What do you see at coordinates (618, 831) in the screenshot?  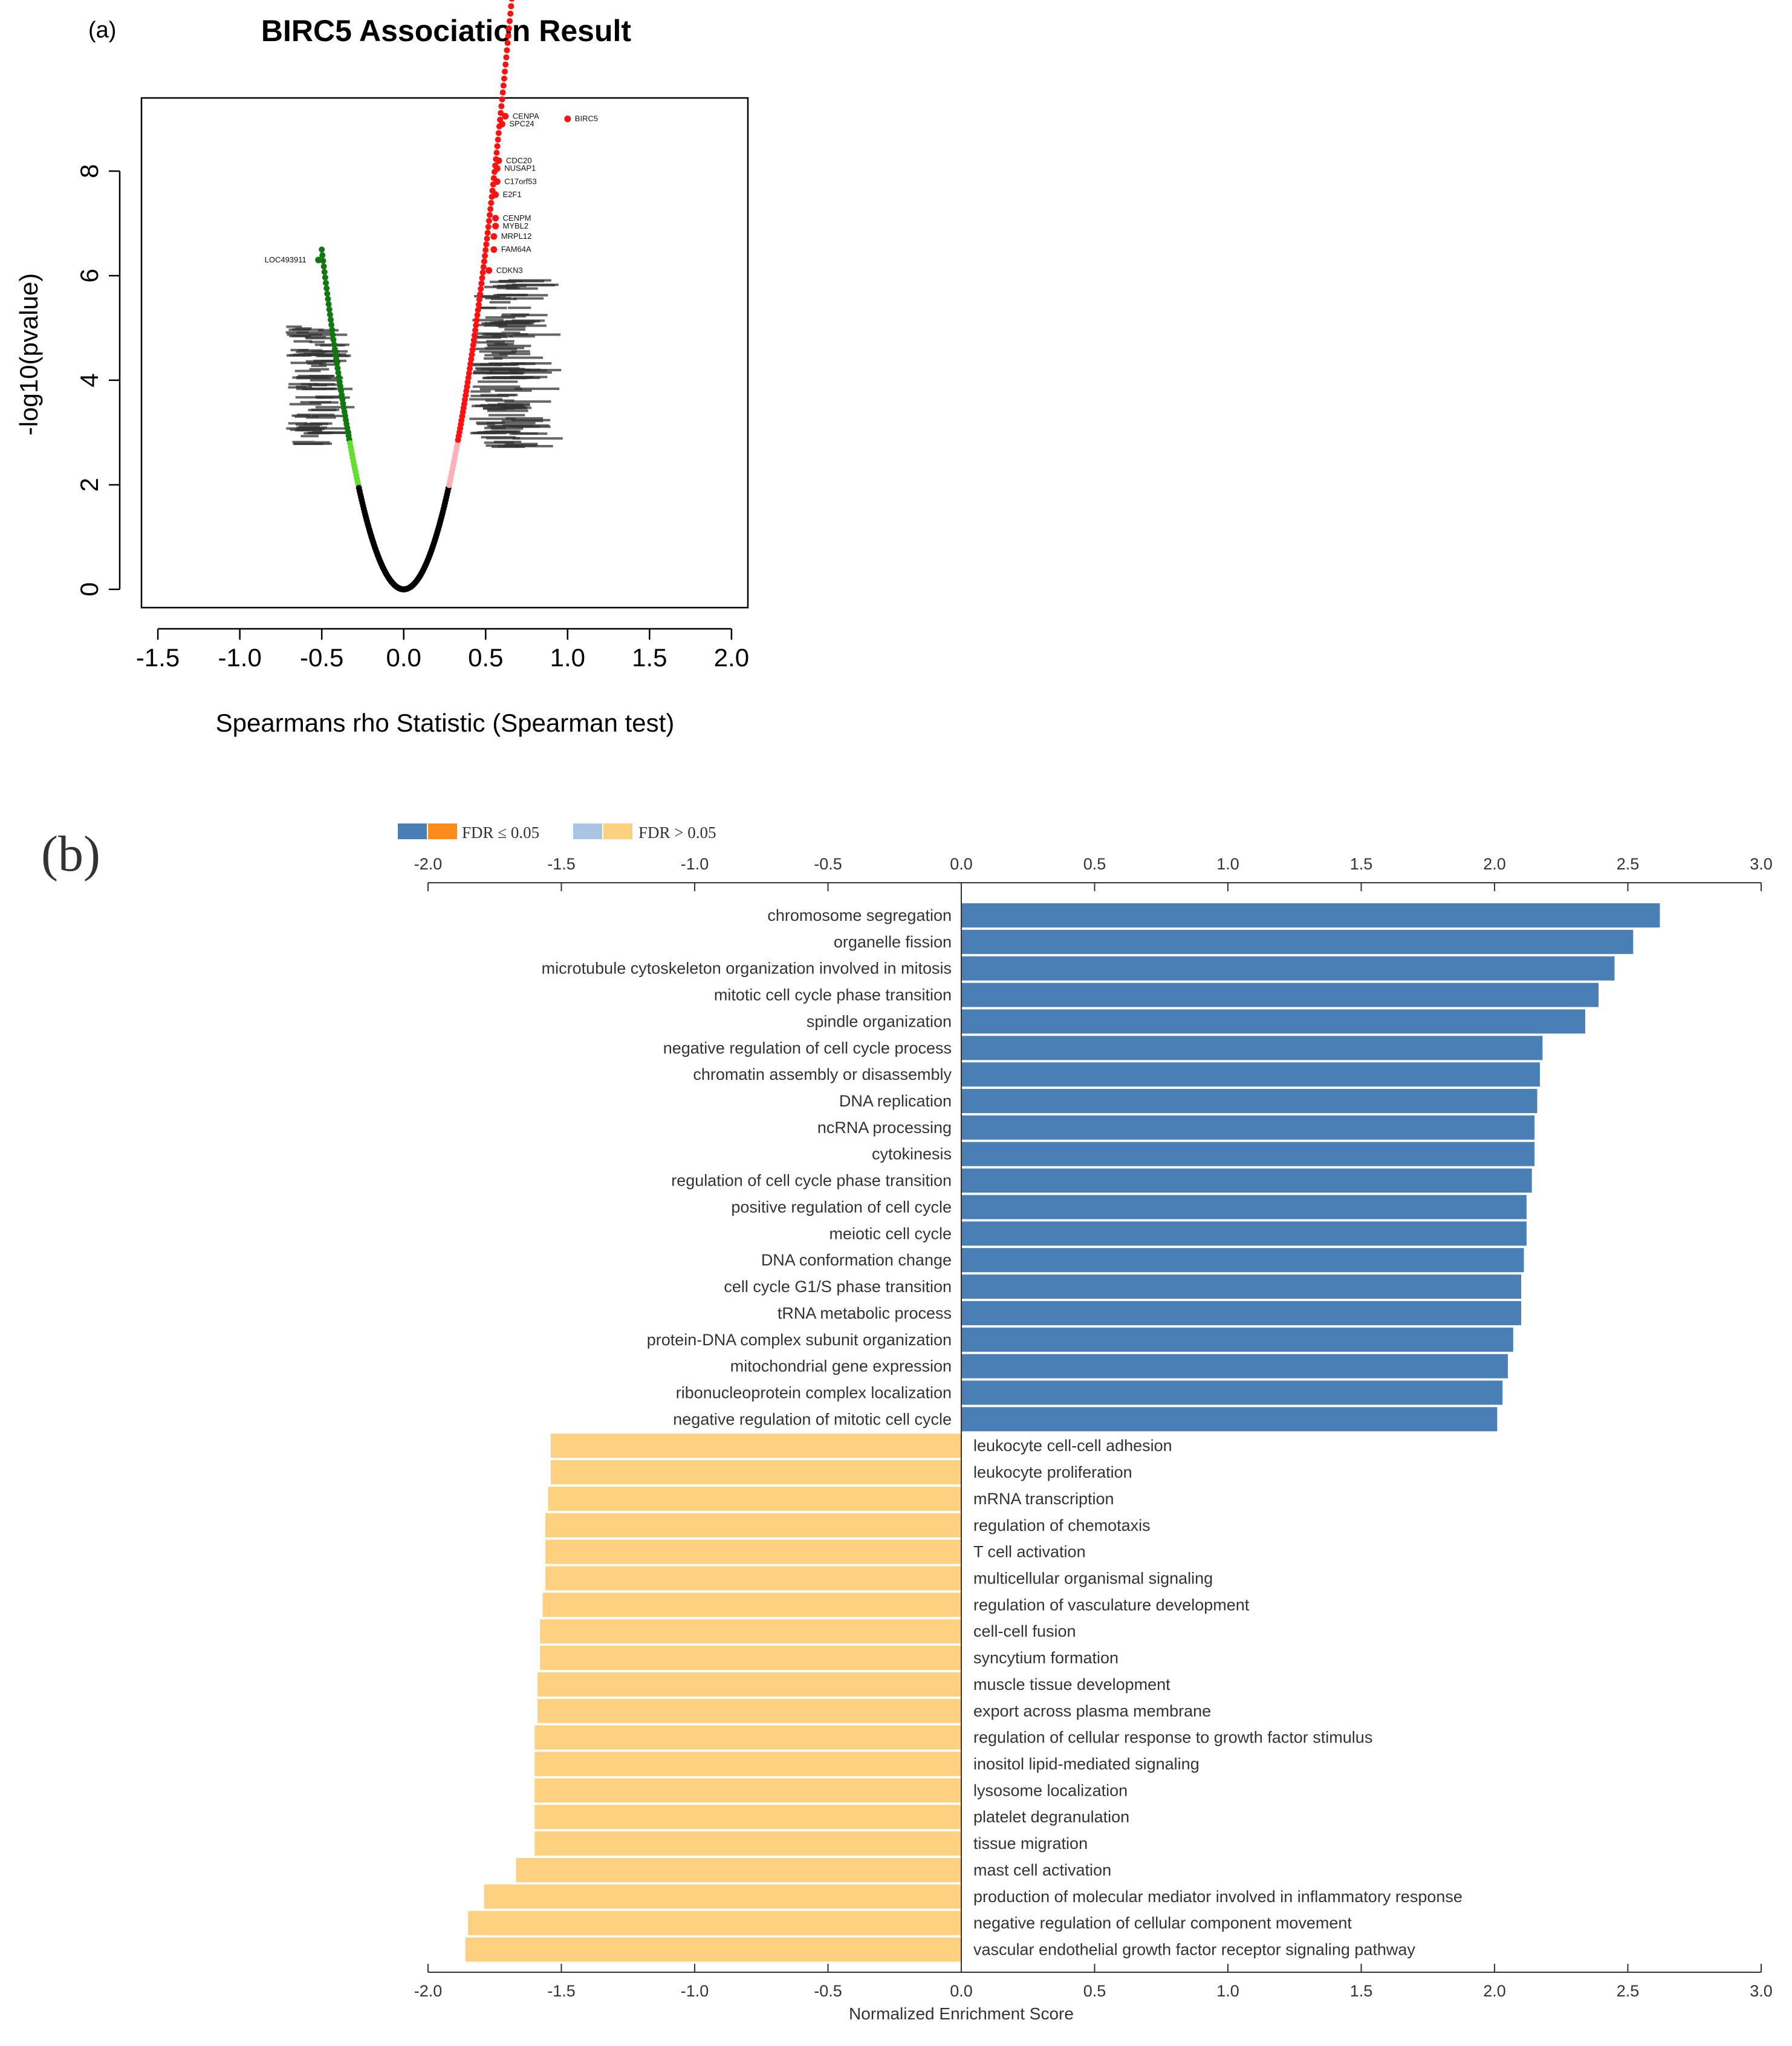 I see `legend-swatch-nonsig-neg` at bounding box center [618, 831].